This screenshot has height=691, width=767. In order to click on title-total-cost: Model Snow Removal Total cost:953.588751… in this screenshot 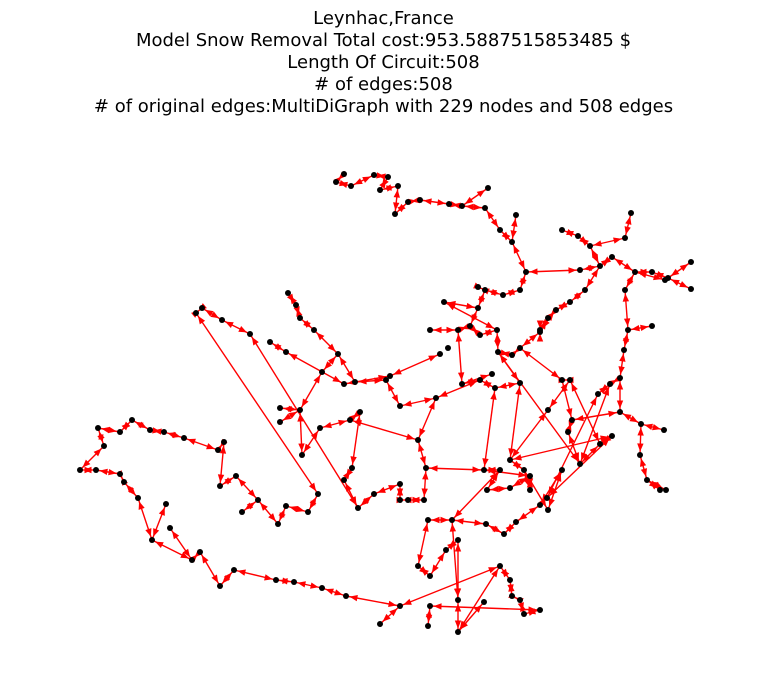, I will do `click(383, 40)`.